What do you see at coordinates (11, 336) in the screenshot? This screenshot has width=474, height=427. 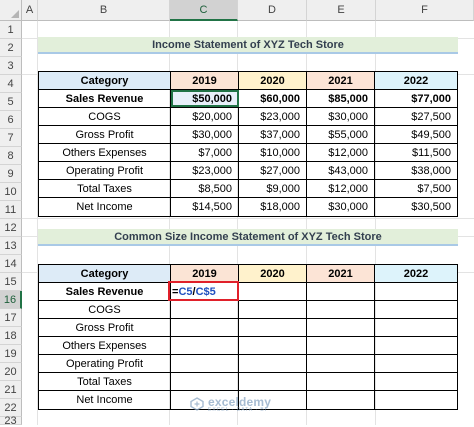 I see `row-header-18: 18` at bounding box center [11, 336].